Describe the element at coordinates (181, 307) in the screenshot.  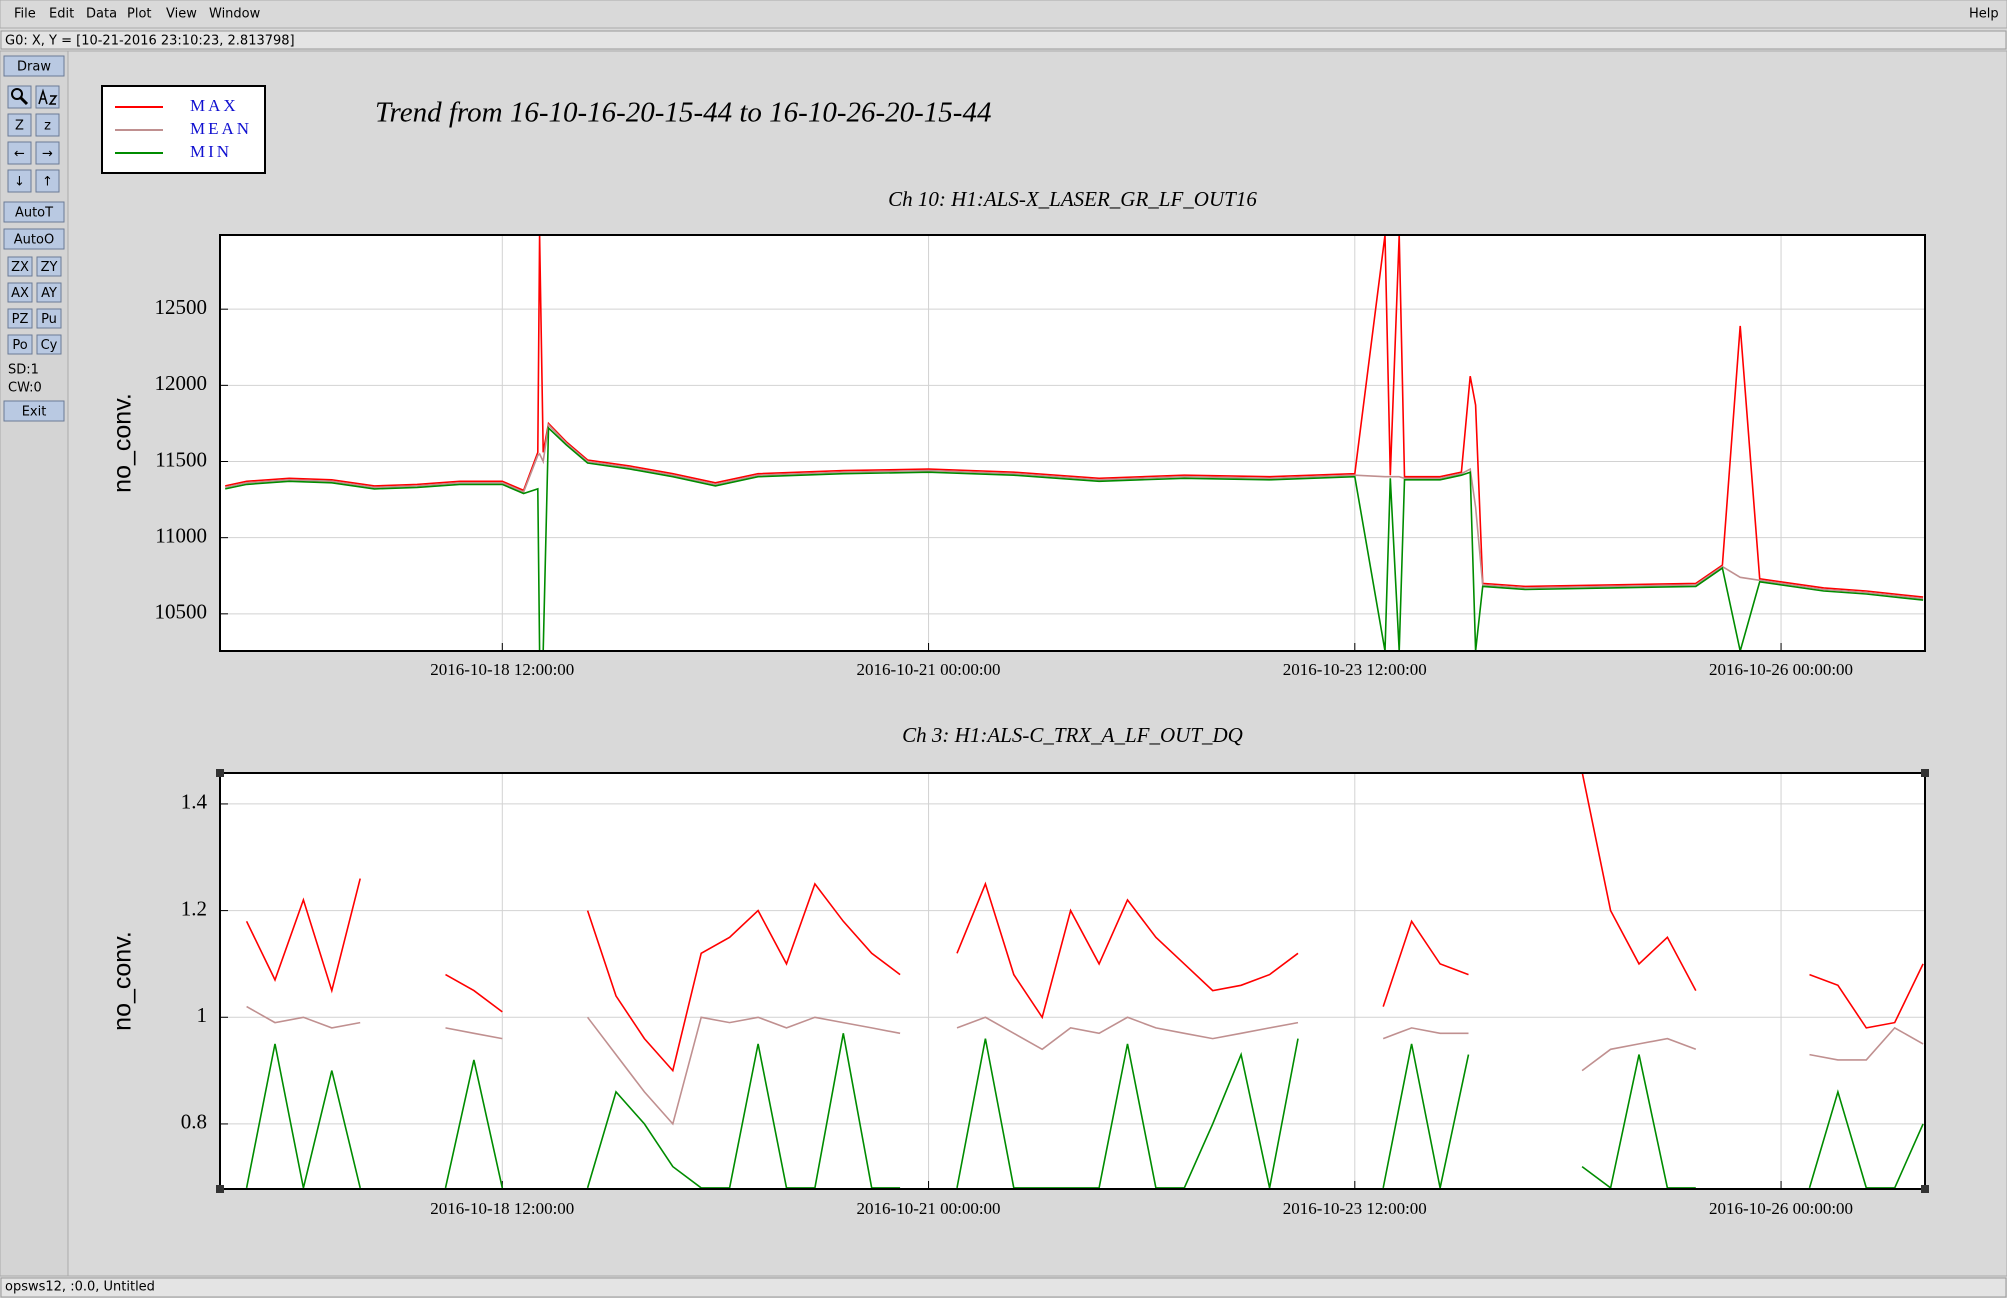
I see `y-tick-label: 12500` at that location.